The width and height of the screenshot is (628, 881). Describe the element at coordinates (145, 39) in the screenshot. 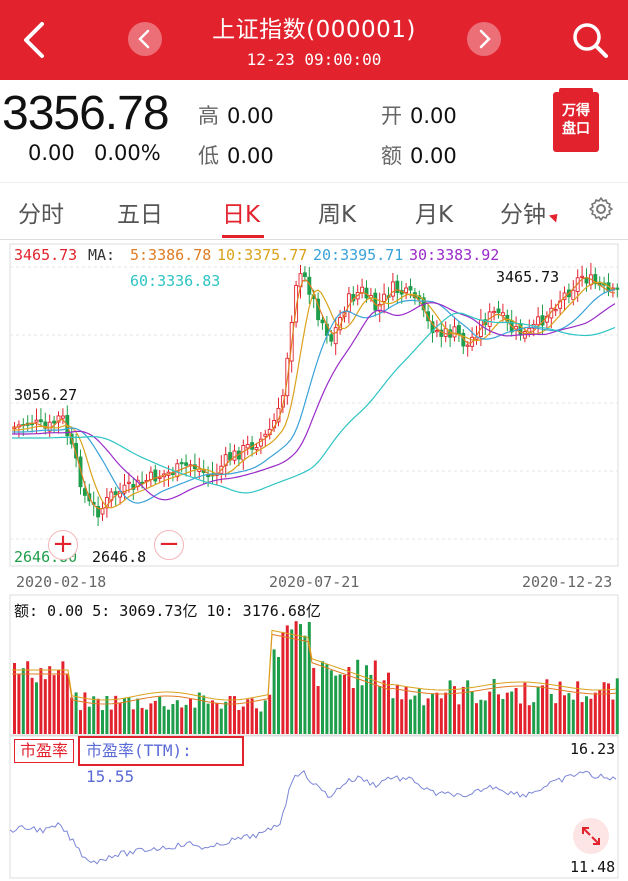

I see `previous-stock-button` at that location.